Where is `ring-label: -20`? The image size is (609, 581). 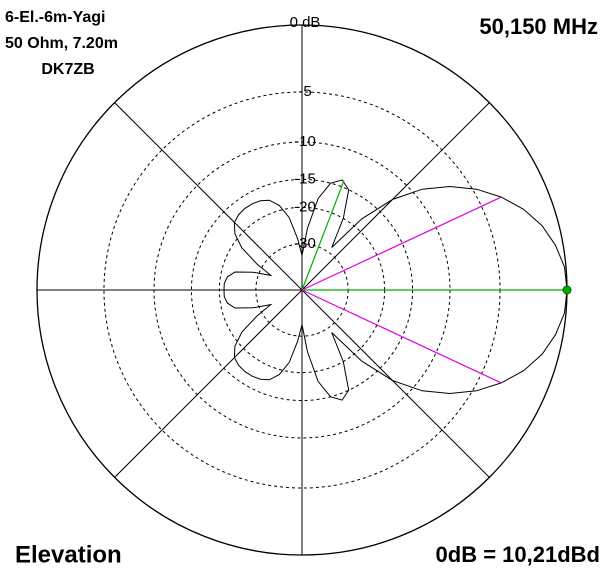
ring-label: -20 is located at coordinates (305, 206).